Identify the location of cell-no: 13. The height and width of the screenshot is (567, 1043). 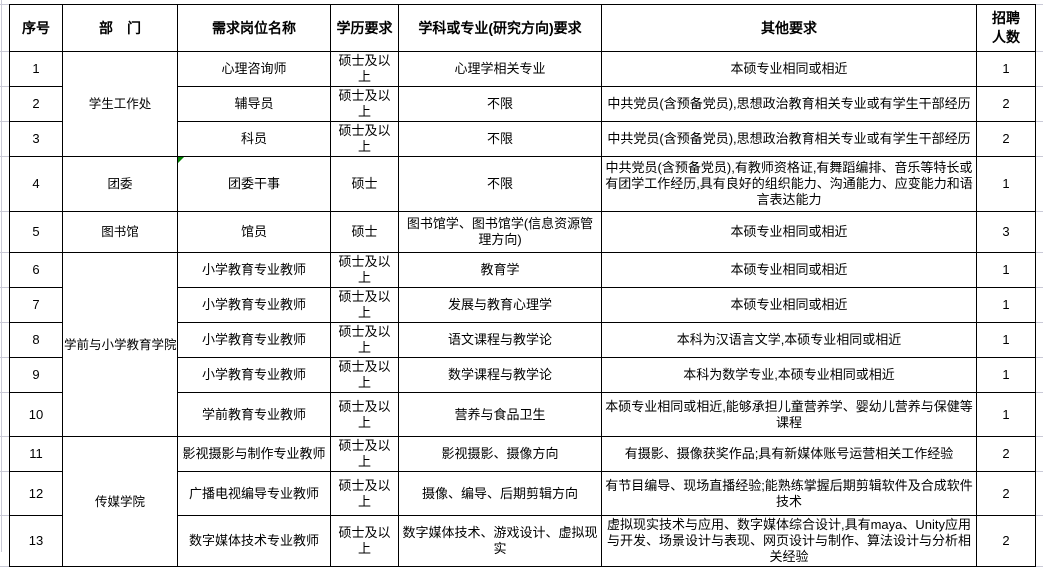
(36, 541).